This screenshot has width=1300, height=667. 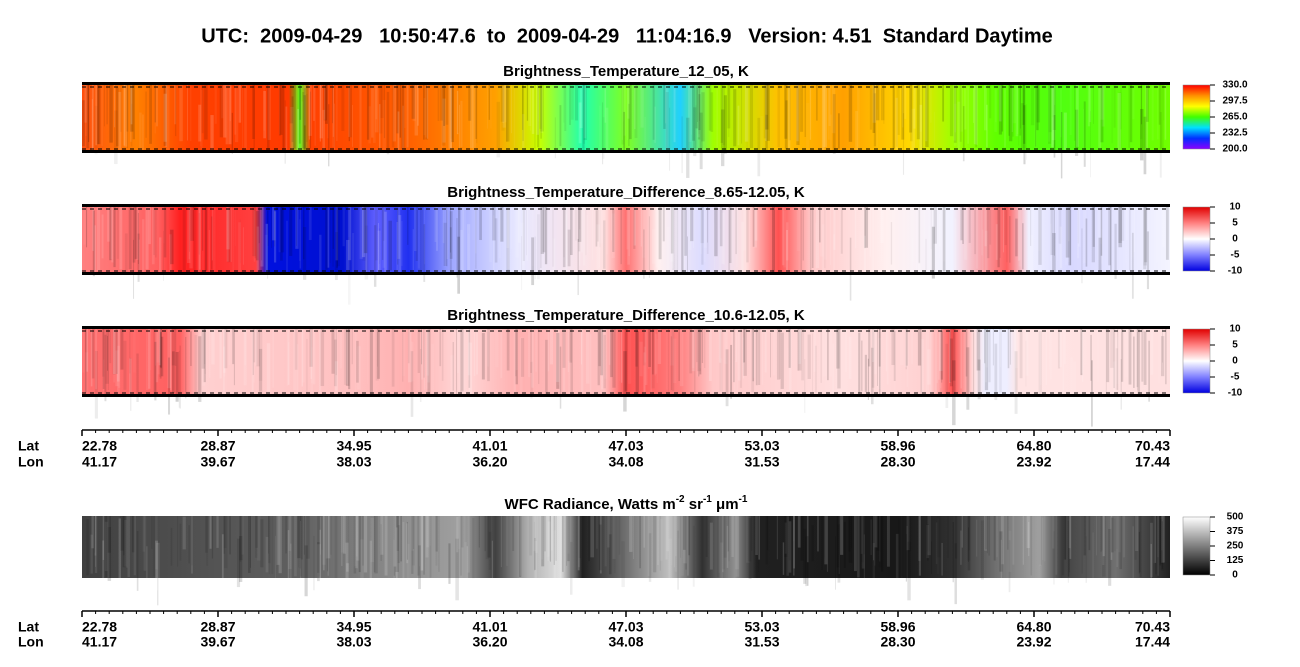 I want to click on panel-title: Brightness_Temperature_12_05, K, so click(x=626, y=71).